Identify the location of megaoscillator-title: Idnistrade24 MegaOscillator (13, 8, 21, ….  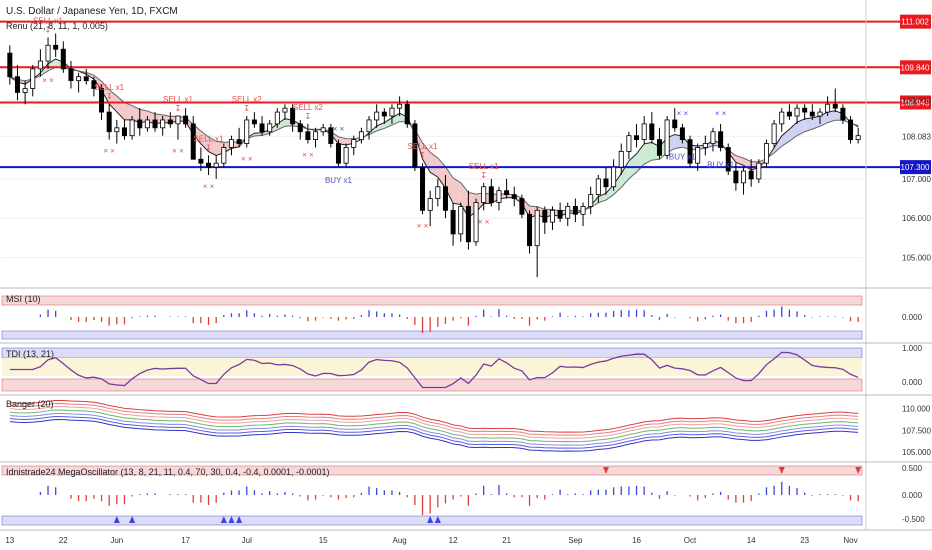
(168, 472).